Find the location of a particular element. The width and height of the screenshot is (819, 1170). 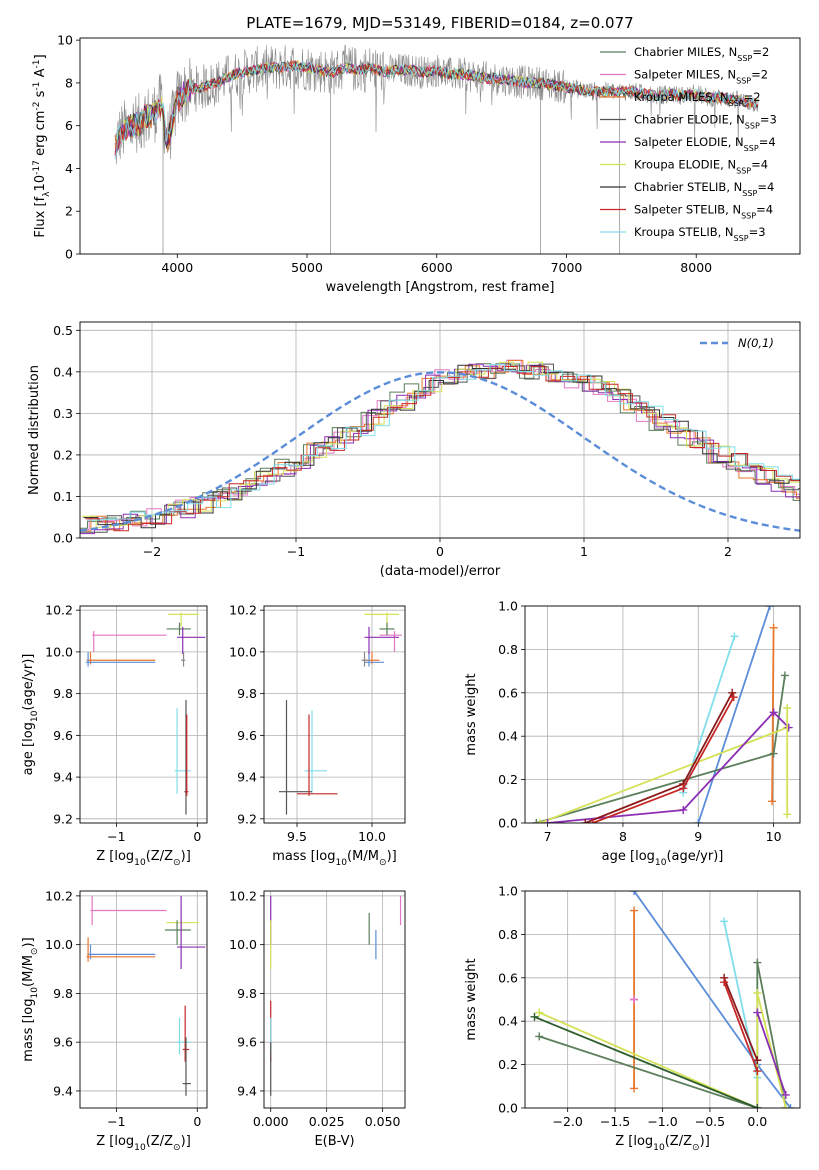

spectrum-panel-ylabel: Flux [fλ10-17 erg cm-2 s-1 A-1] is located at coordinates (42, 145).